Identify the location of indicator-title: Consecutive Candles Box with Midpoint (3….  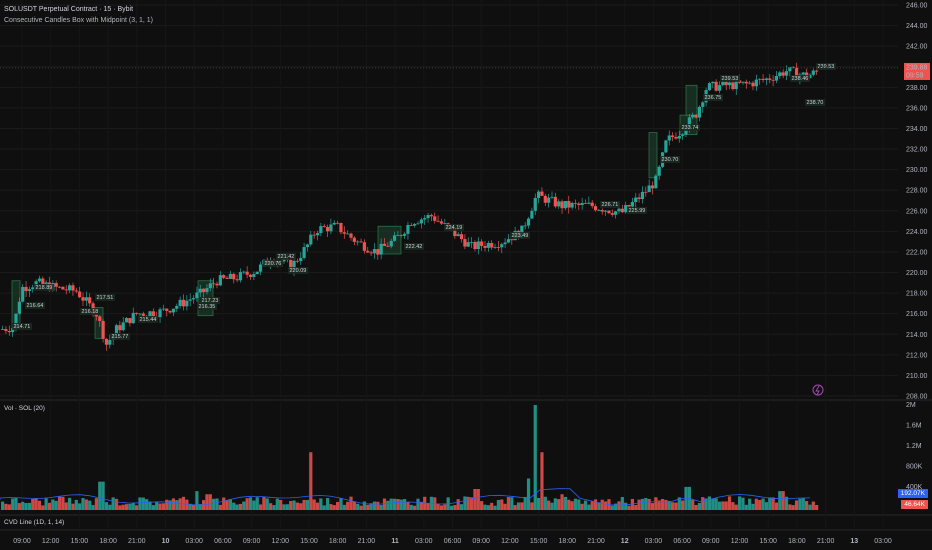
(79, 20).